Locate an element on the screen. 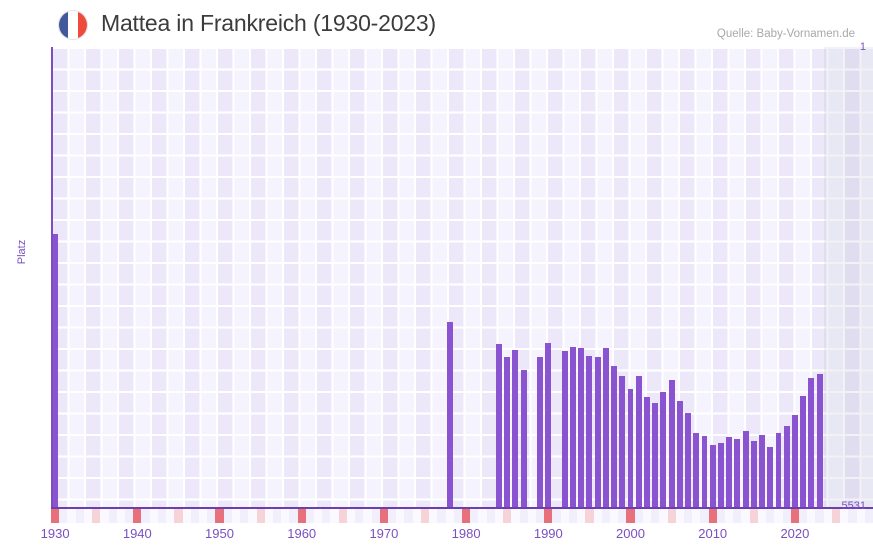  x-axis-tick-label: 1970 is located at coordinates (384, 533).